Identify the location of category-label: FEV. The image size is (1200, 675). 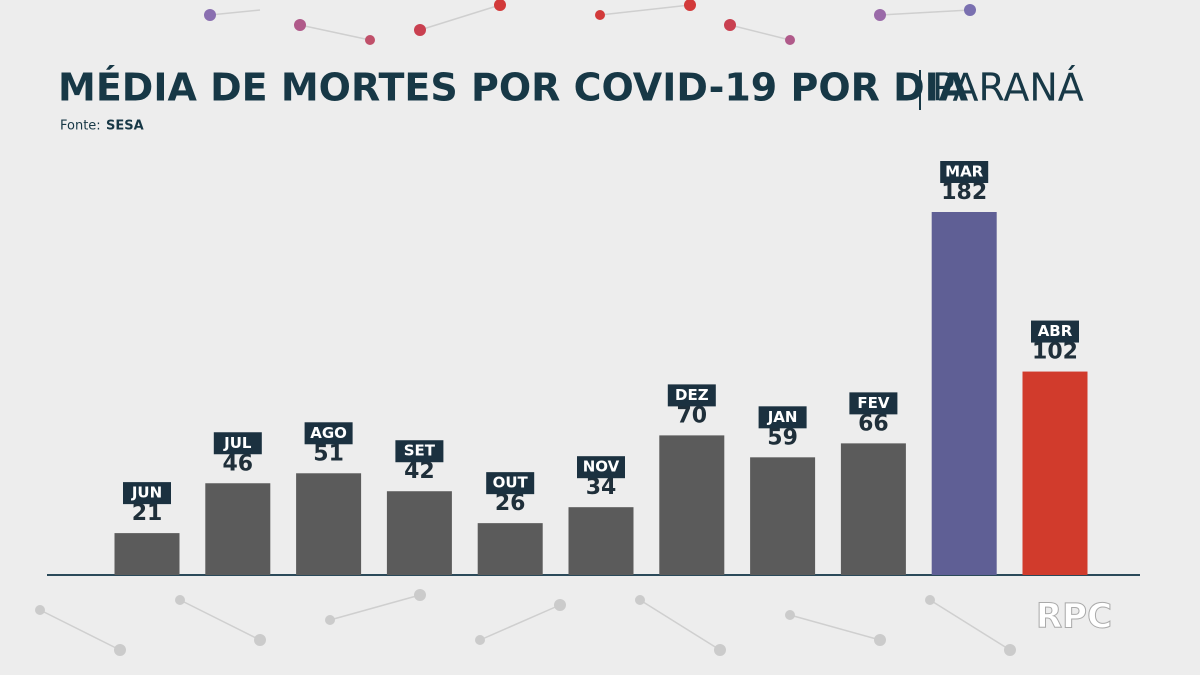
(873, 403).